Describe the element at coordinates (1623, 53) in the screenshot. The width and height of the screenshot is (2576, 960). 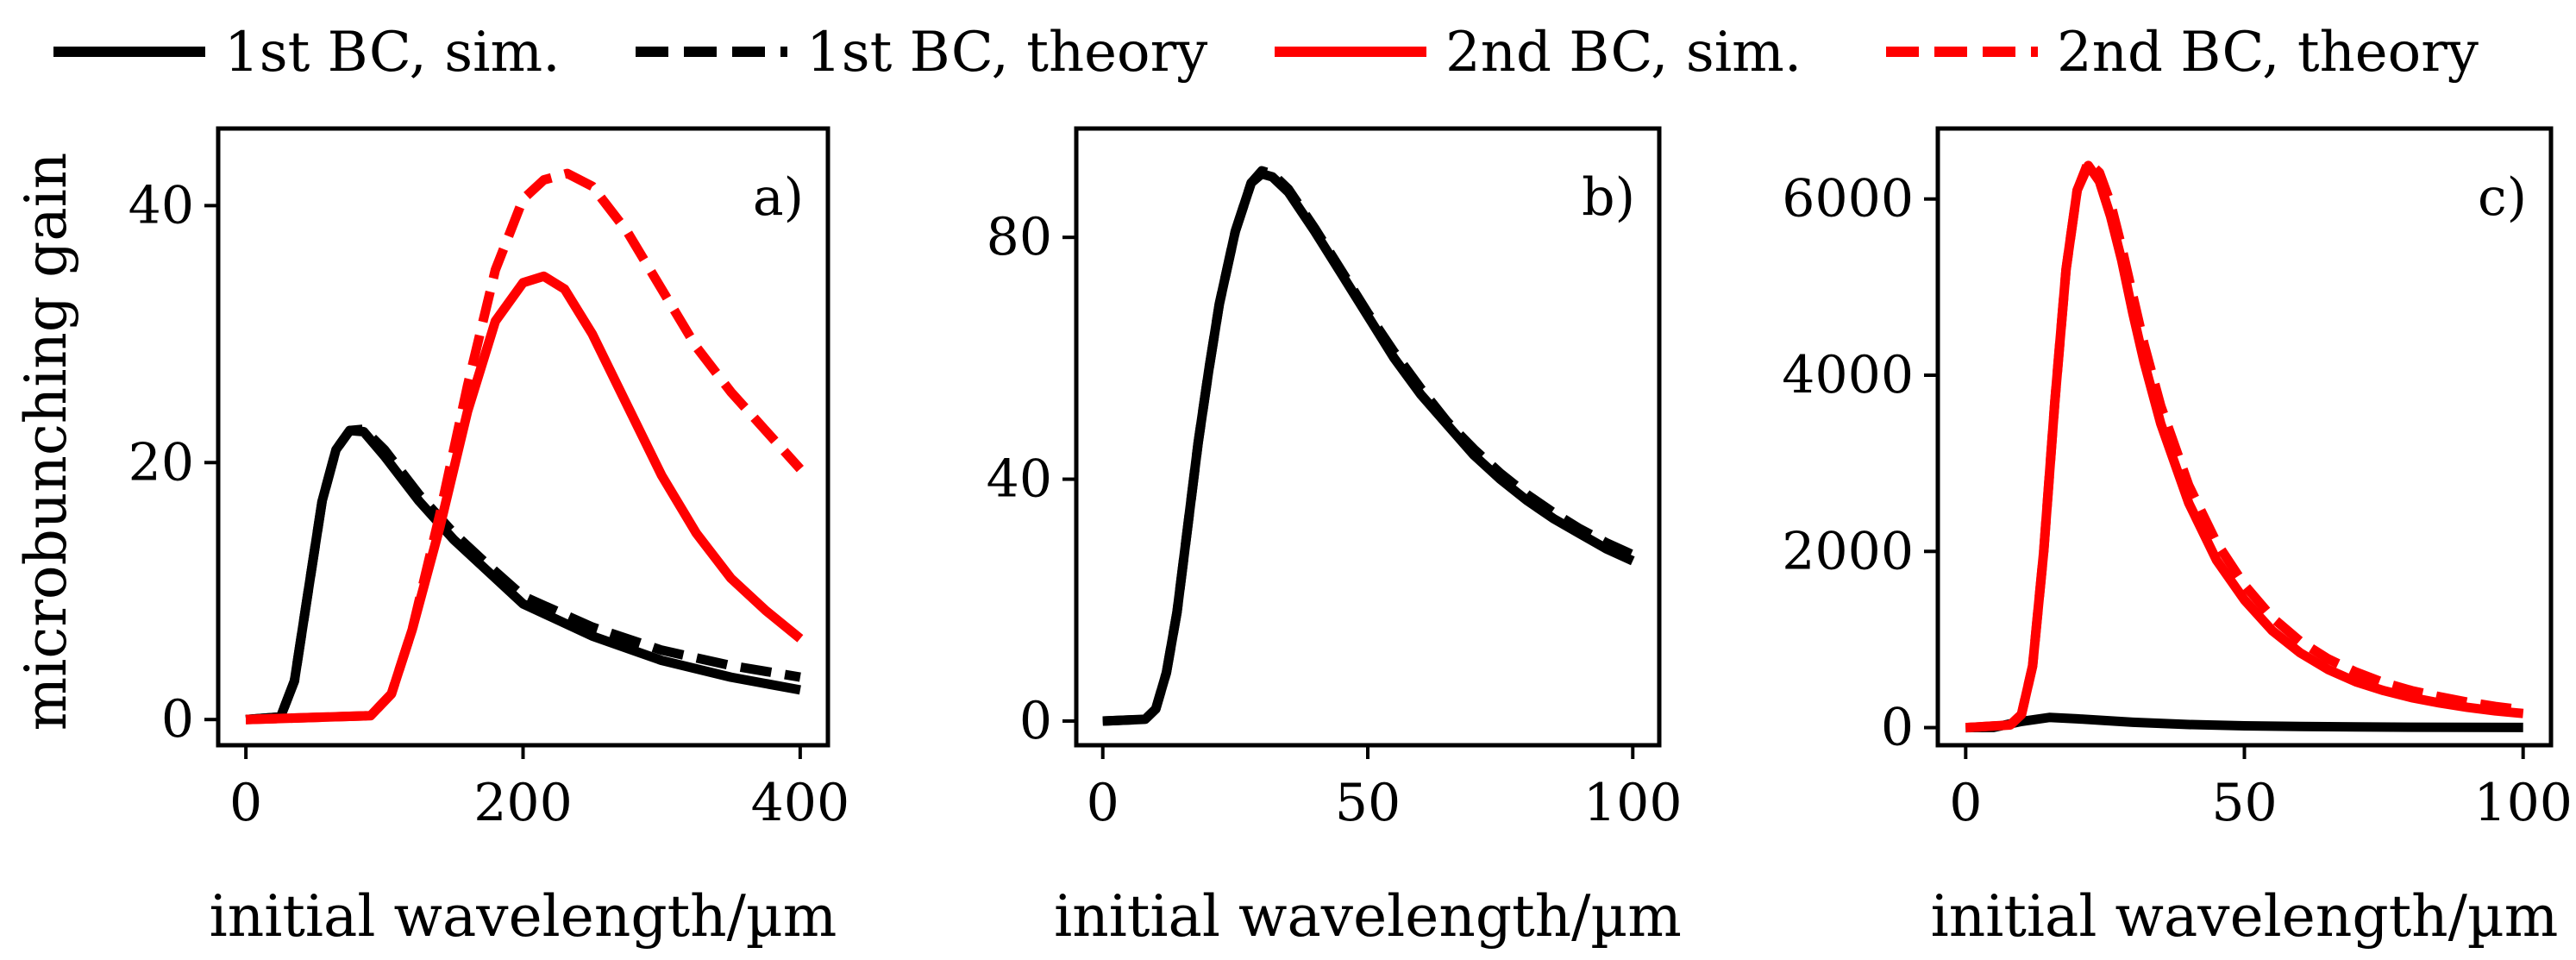
I see `legend-label-2nd-bc-sim: 2nd BC, sim.` at that location.